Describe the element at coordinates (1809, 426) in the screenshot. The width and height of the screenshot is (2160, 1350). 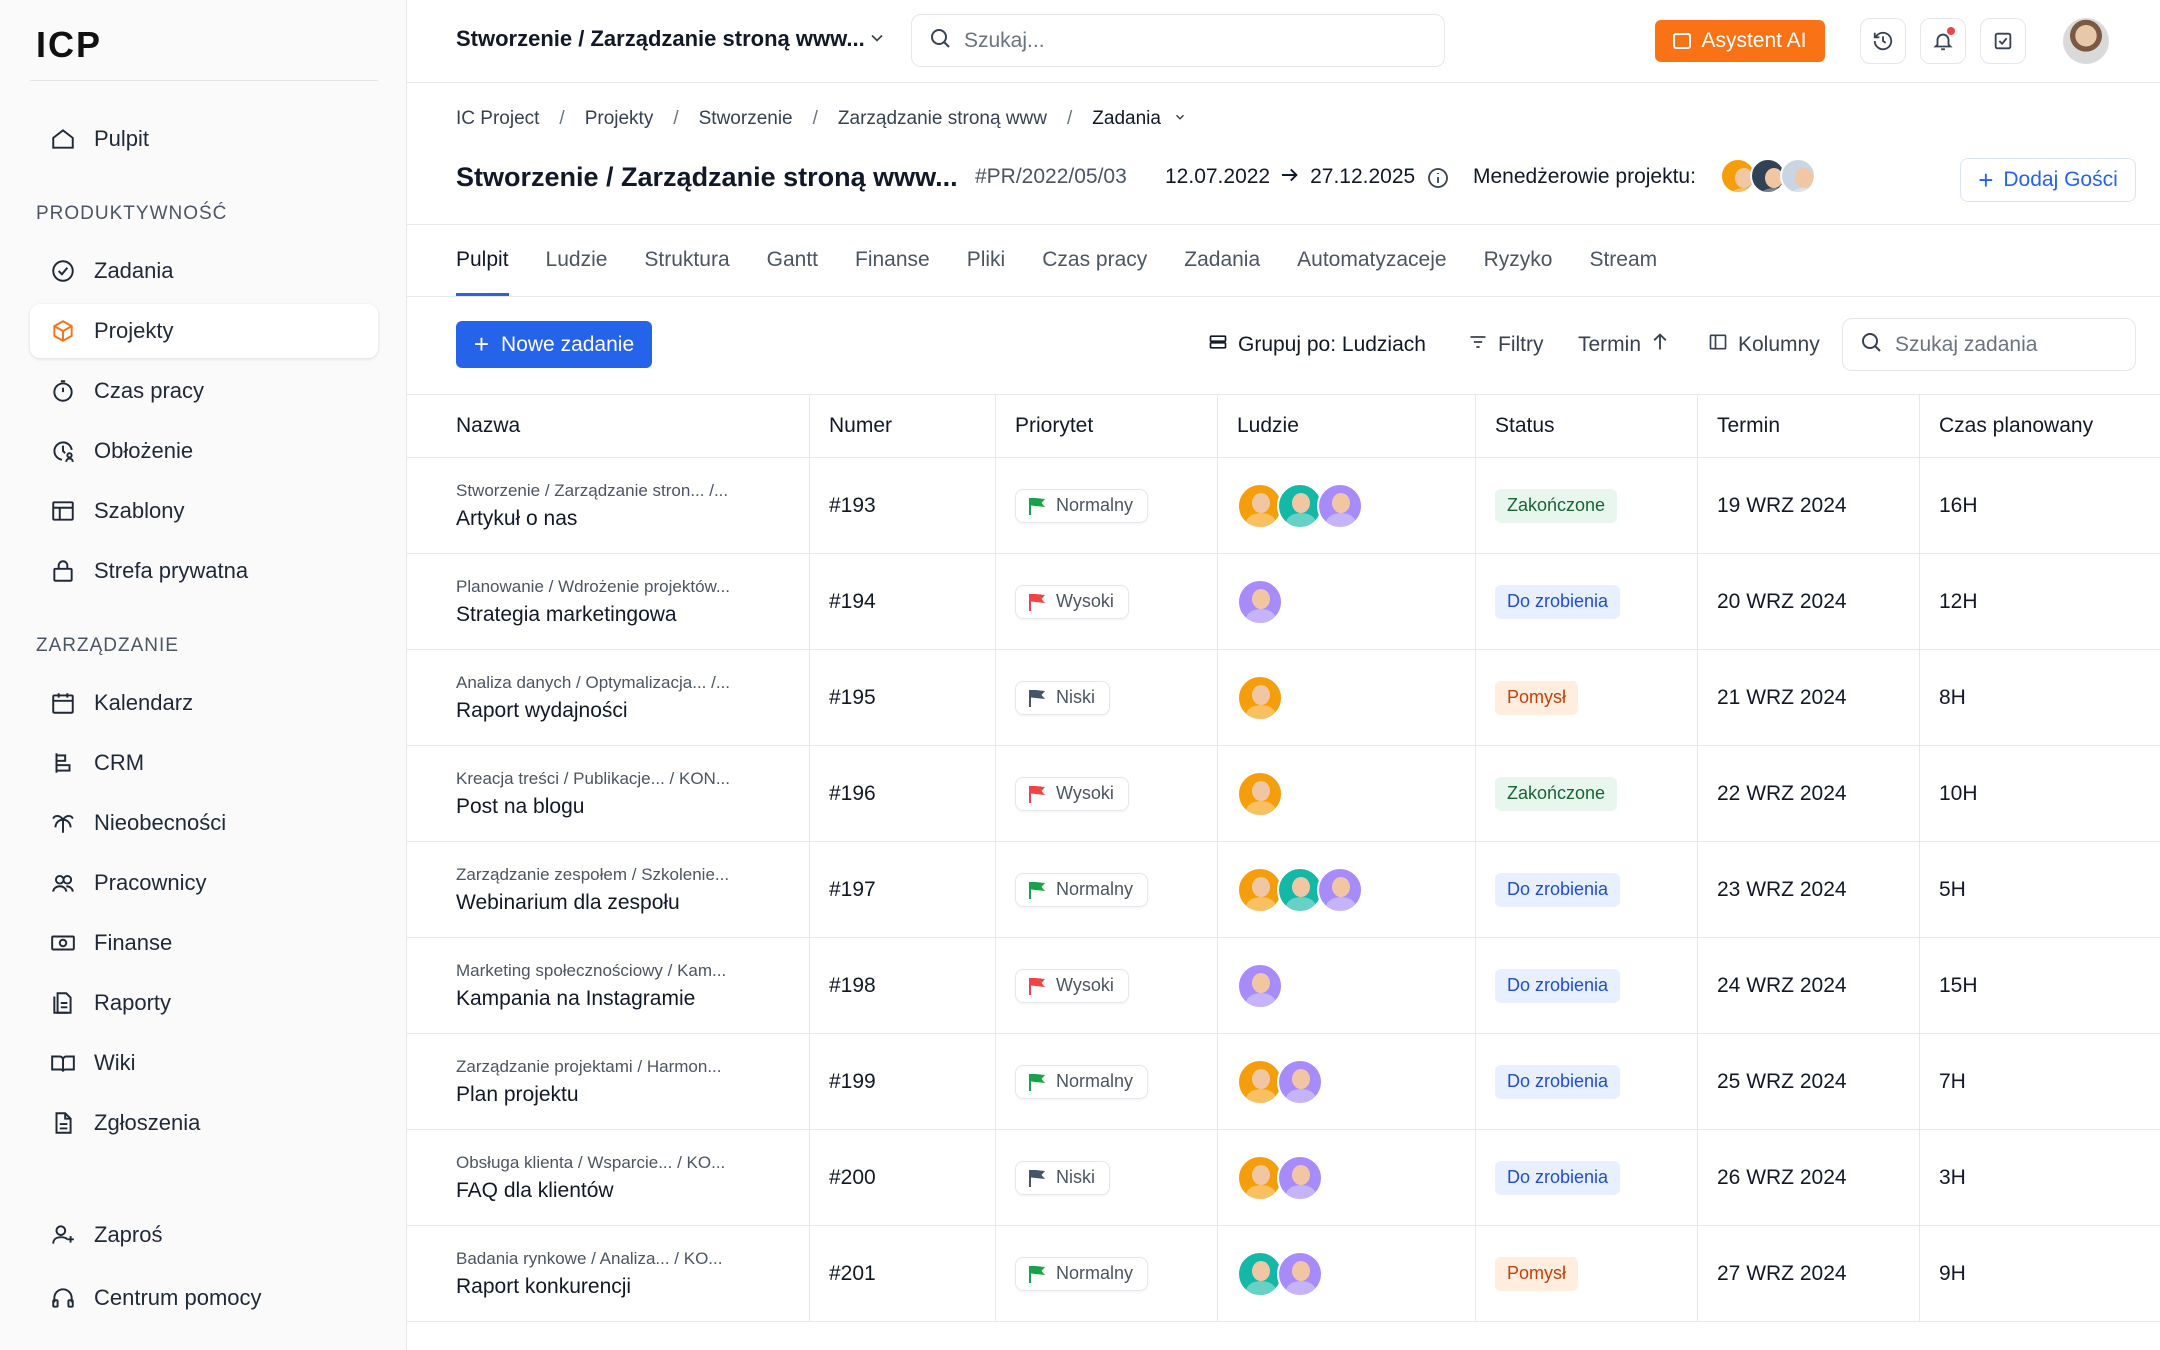
I see `column-header-due: Termin` at that location.